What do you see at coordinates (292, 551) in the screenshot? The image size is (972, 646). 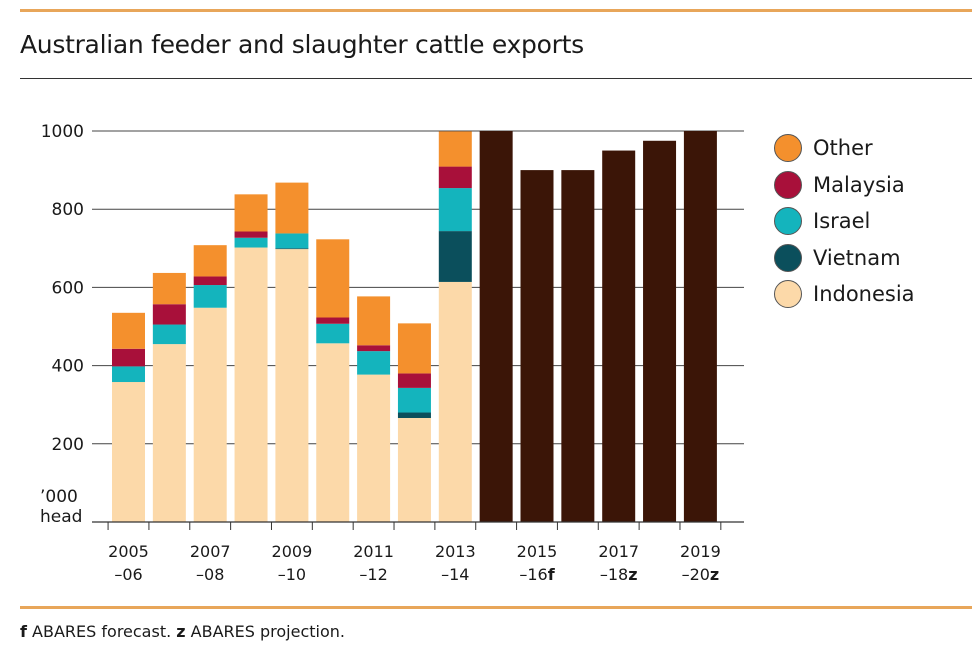 I see `x-tick-label: 2009` at bounding box center [292, 551].